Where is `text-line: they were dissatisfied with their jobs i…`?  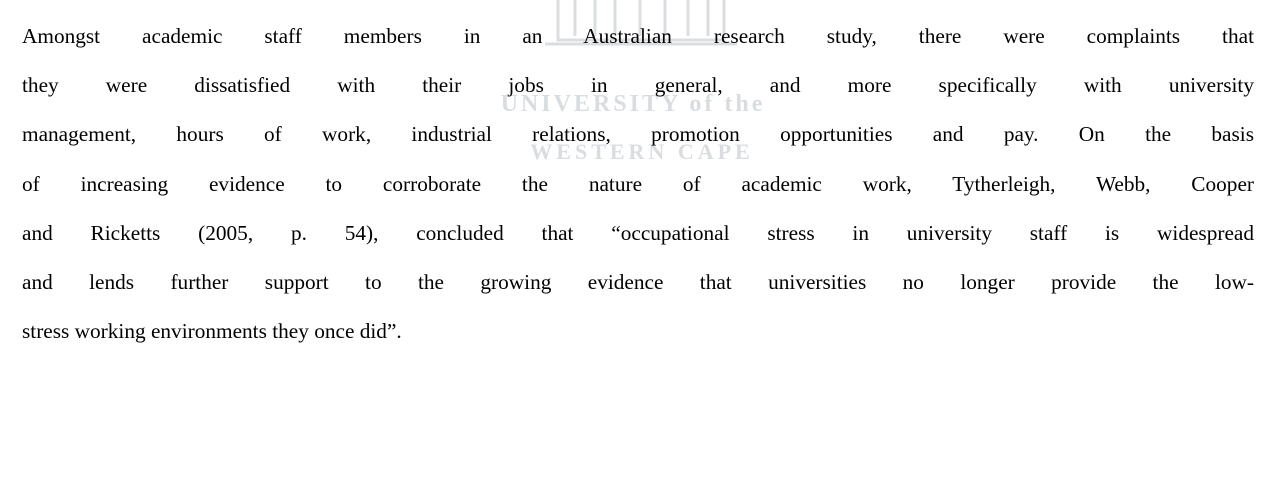 text-line: they were dissatisfied with their jobs i… is located at coordinates (638, 85).